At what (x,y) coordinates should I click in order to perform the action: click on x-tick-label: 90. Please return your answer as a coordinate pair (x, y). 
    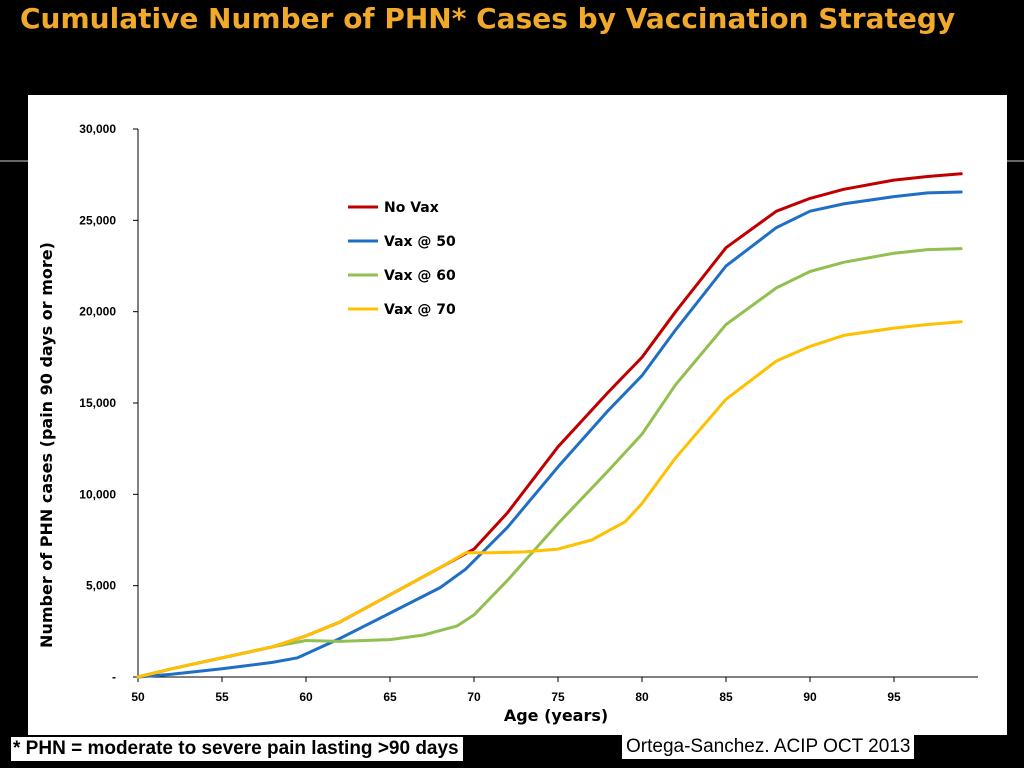
    Looking at the image, I should click on (810, 697).